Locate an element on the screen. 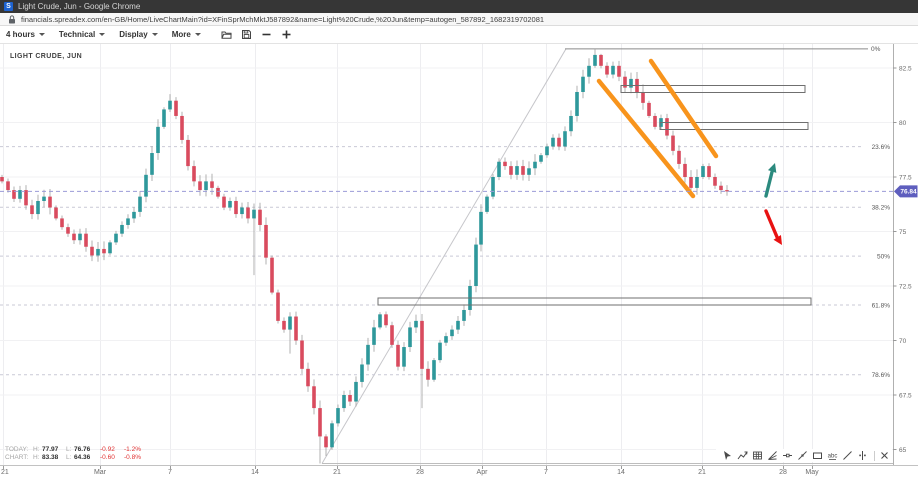  horizontal-line-tool-icon is located at coordinates (787, 455).